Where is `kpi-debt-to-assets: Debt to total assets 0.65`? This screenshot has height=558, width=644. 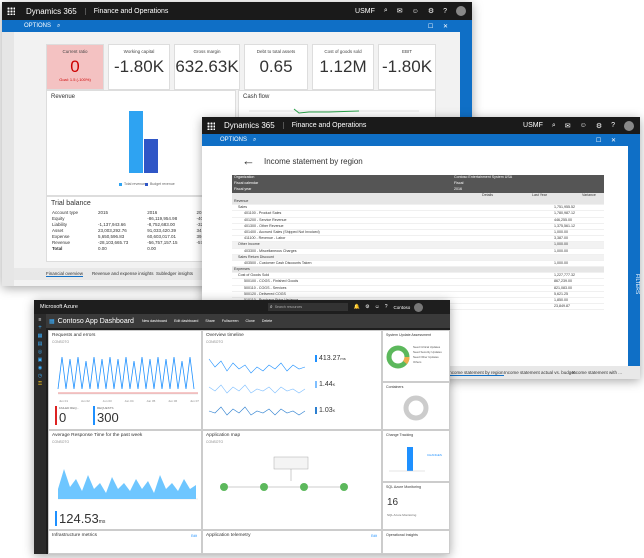
kpi-debt-to-assets: Debt to total assets 0.65 is located at coordinates (276, 67).